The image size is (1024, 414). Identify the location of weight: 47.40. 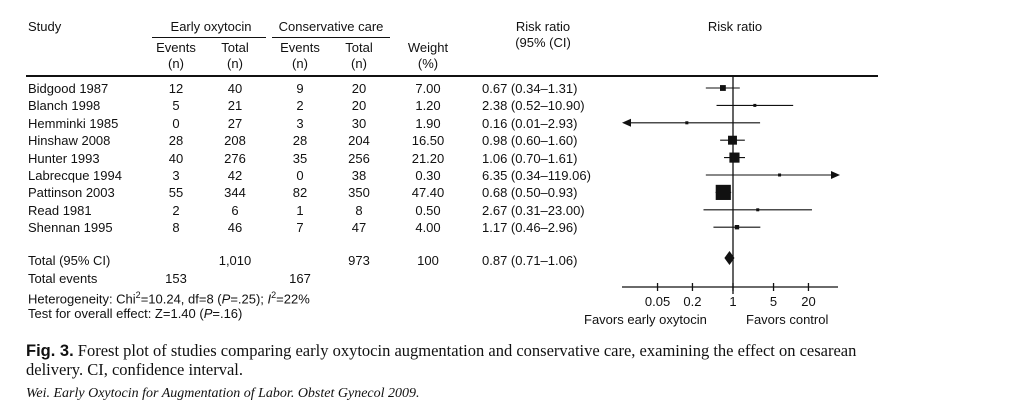
(428, 193).